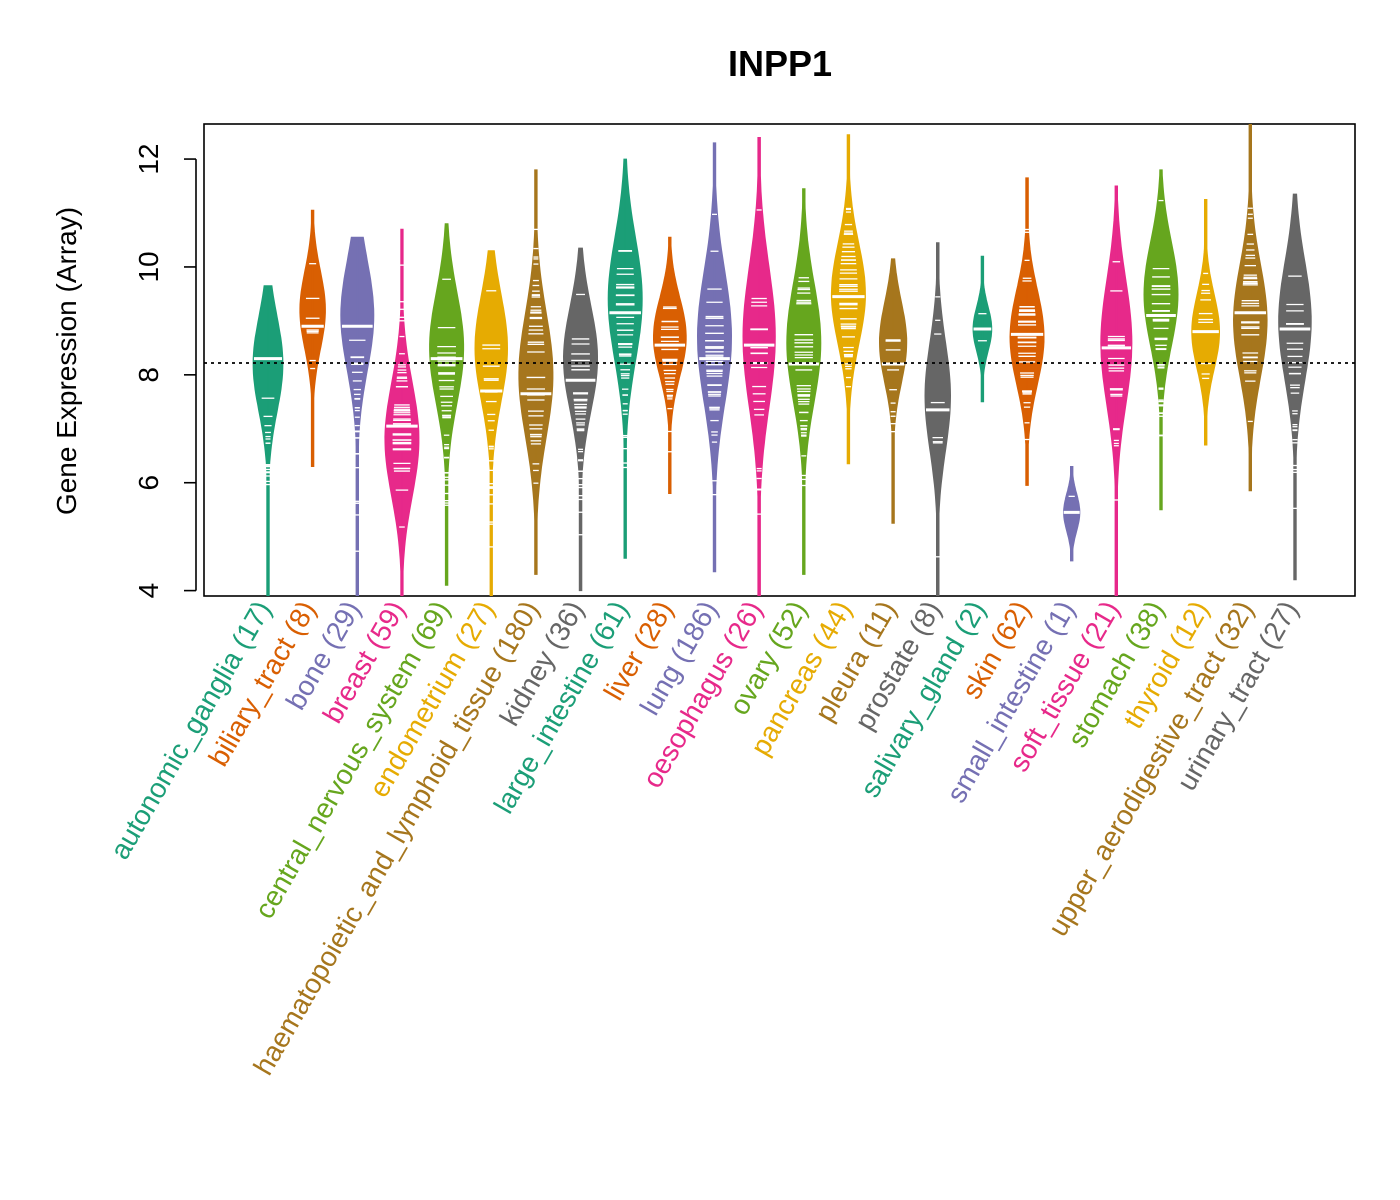  Describe the element at coordinates (625, 358) in the screenshot. I see `violin-large_intestine` at that location.